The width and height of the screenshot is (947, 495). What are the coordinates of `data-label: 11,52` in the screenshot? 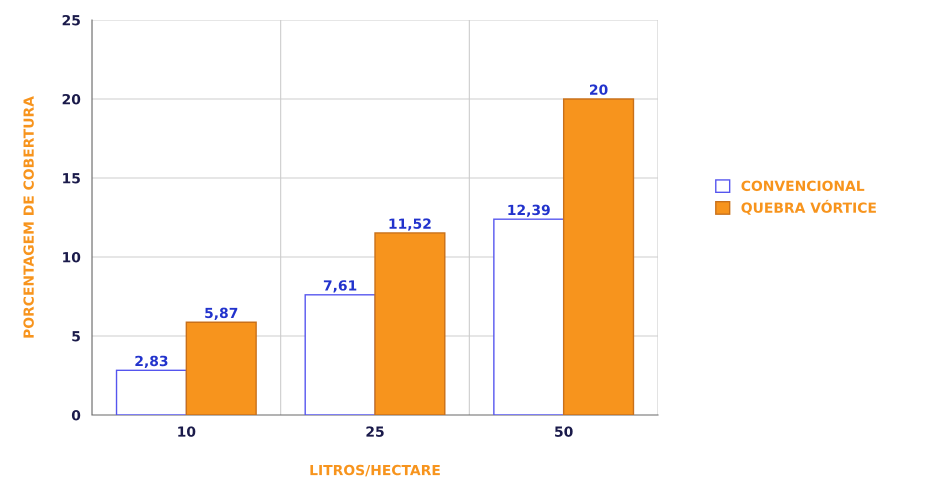 It's located at (410, 224).